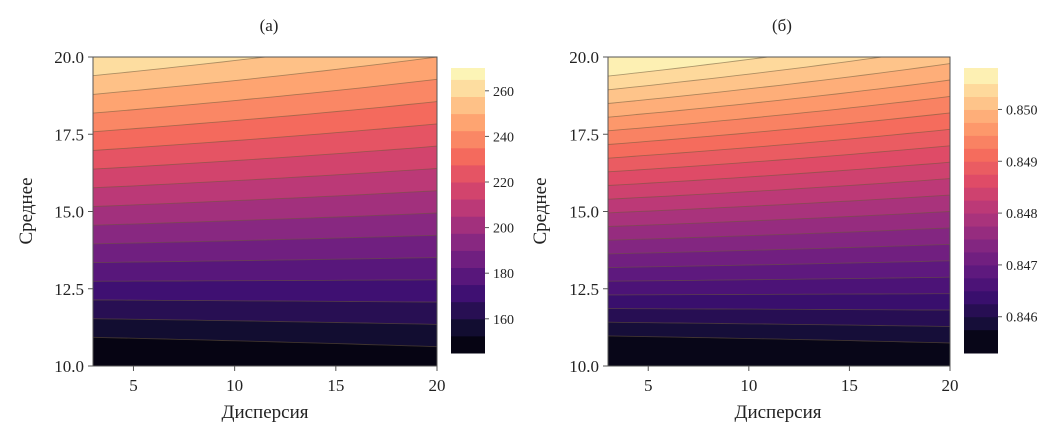 Image resolution: width=1048 pixels, height=434 pixels. I want to click on colorbar-tick-label: 200, so click(503, 229).